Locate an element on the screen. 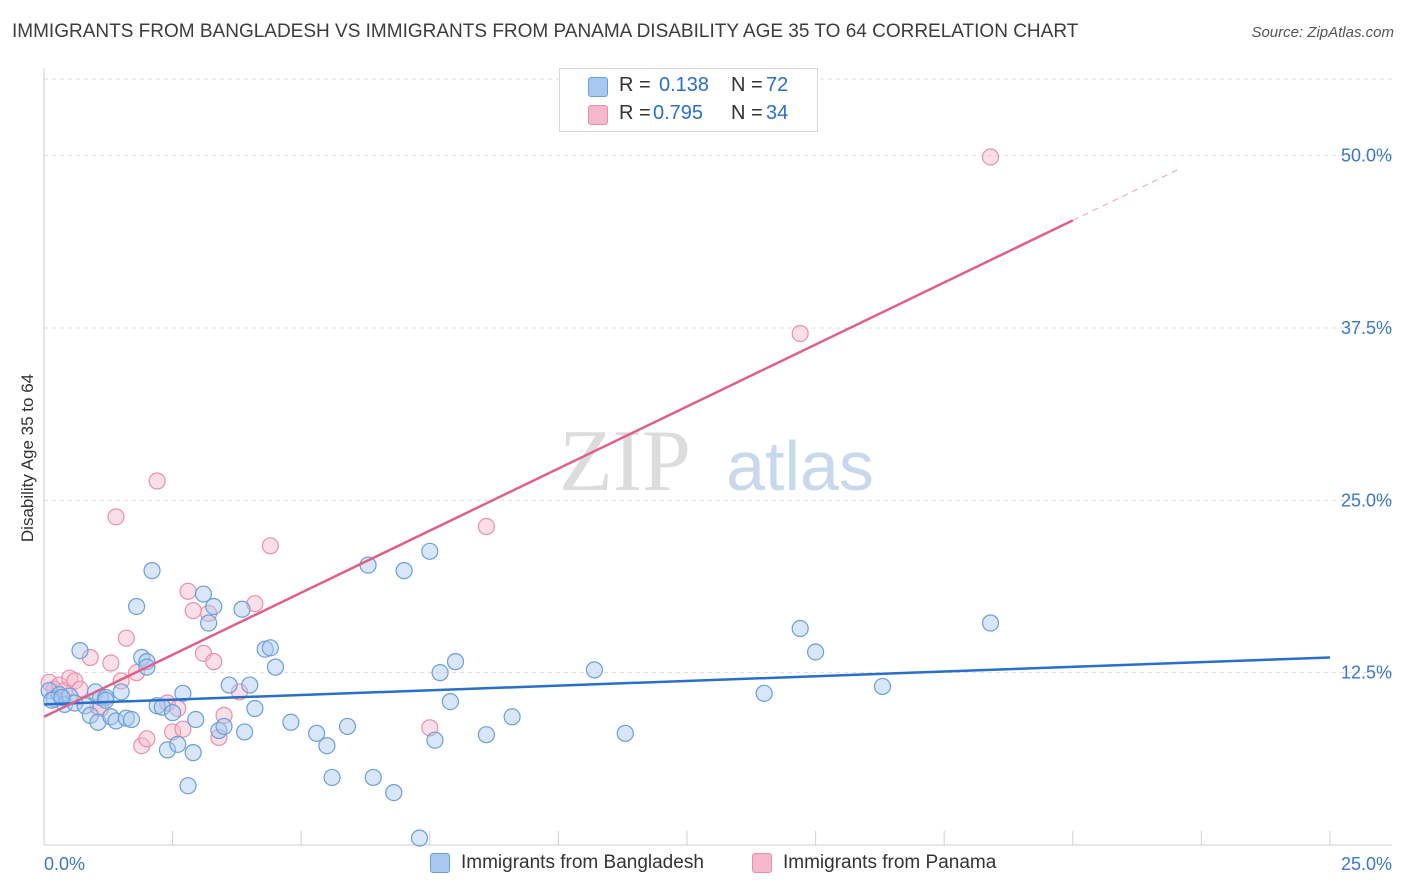 The image size is (1406, 892). legend-swatch-panama is located at coordinates (598, 115).